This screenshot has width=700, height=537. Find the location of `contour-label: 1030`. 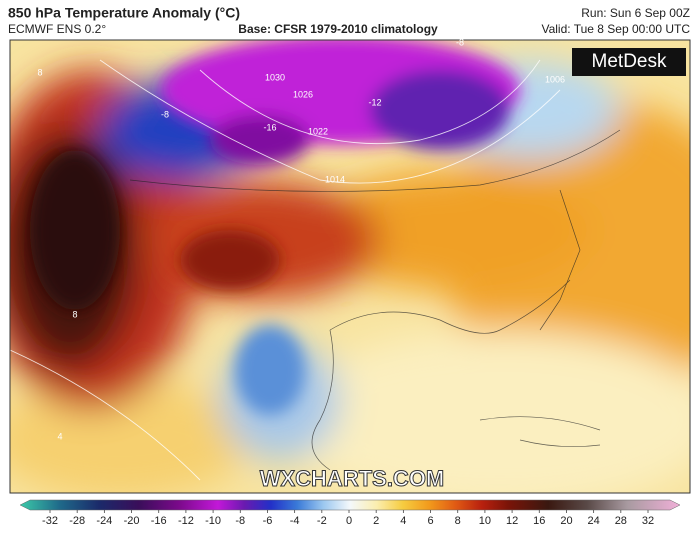

contour-label: 1030 is located at coordinates (275, 77).